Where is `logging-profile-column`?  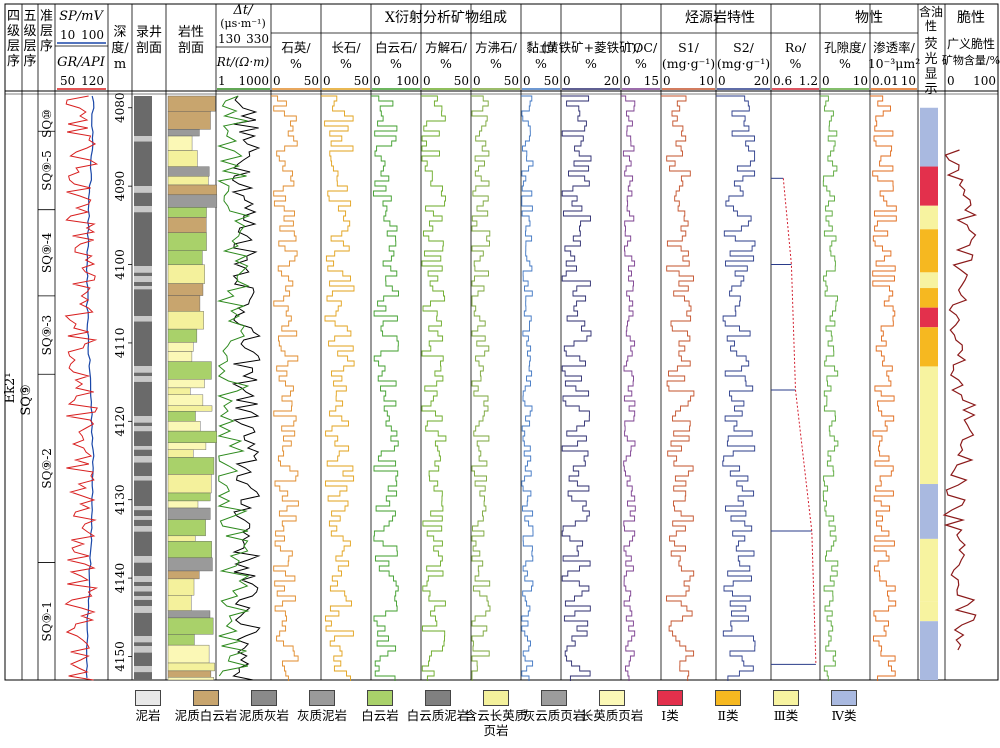 logging-profile-column is located at coordinates (143, 388).